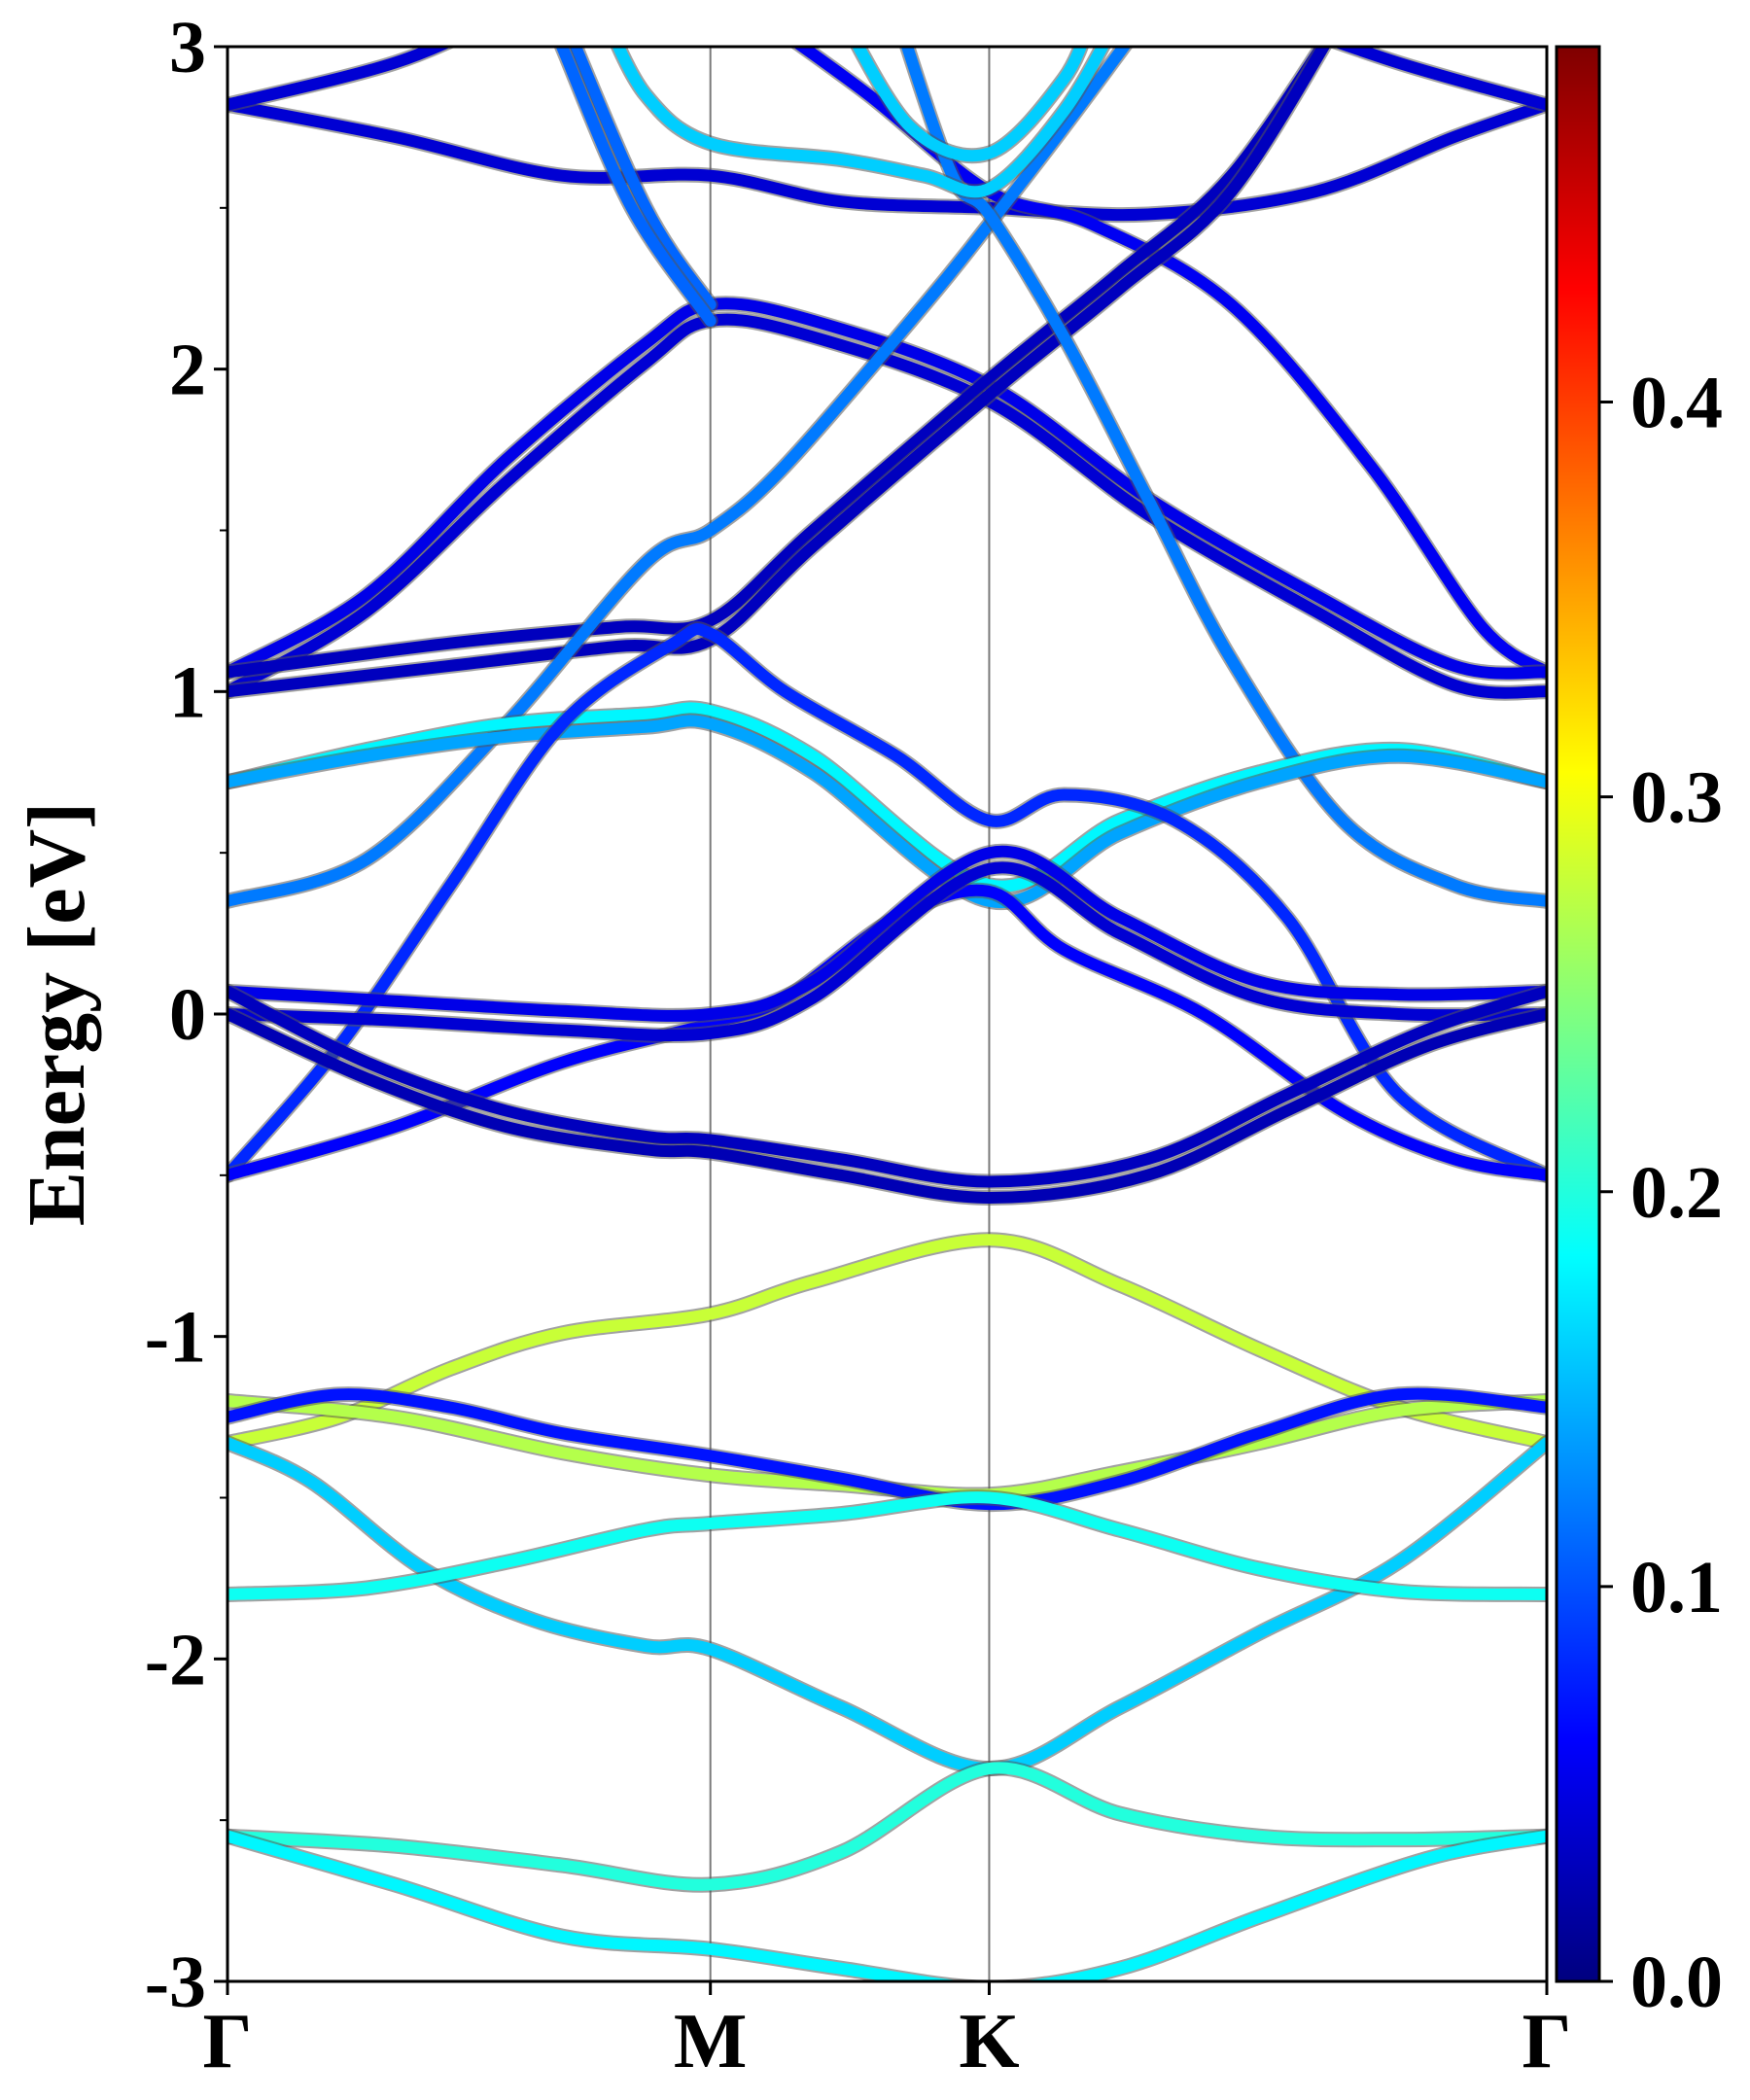  What do you see at coordinates (187, 692) in the screenshot?
I see `y-tick-label: 1` at bounding box center [187, 692].